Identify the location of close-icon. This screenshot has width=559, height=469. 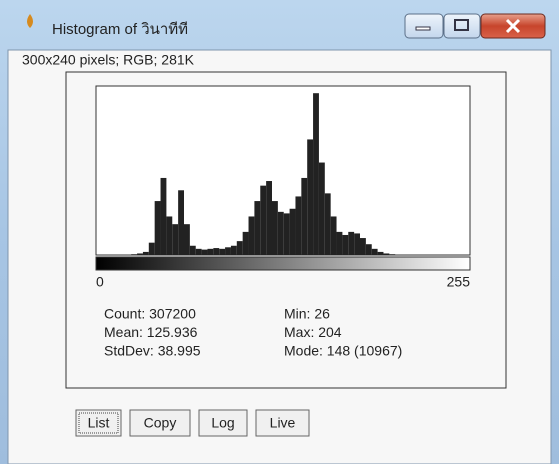
(513, 26).